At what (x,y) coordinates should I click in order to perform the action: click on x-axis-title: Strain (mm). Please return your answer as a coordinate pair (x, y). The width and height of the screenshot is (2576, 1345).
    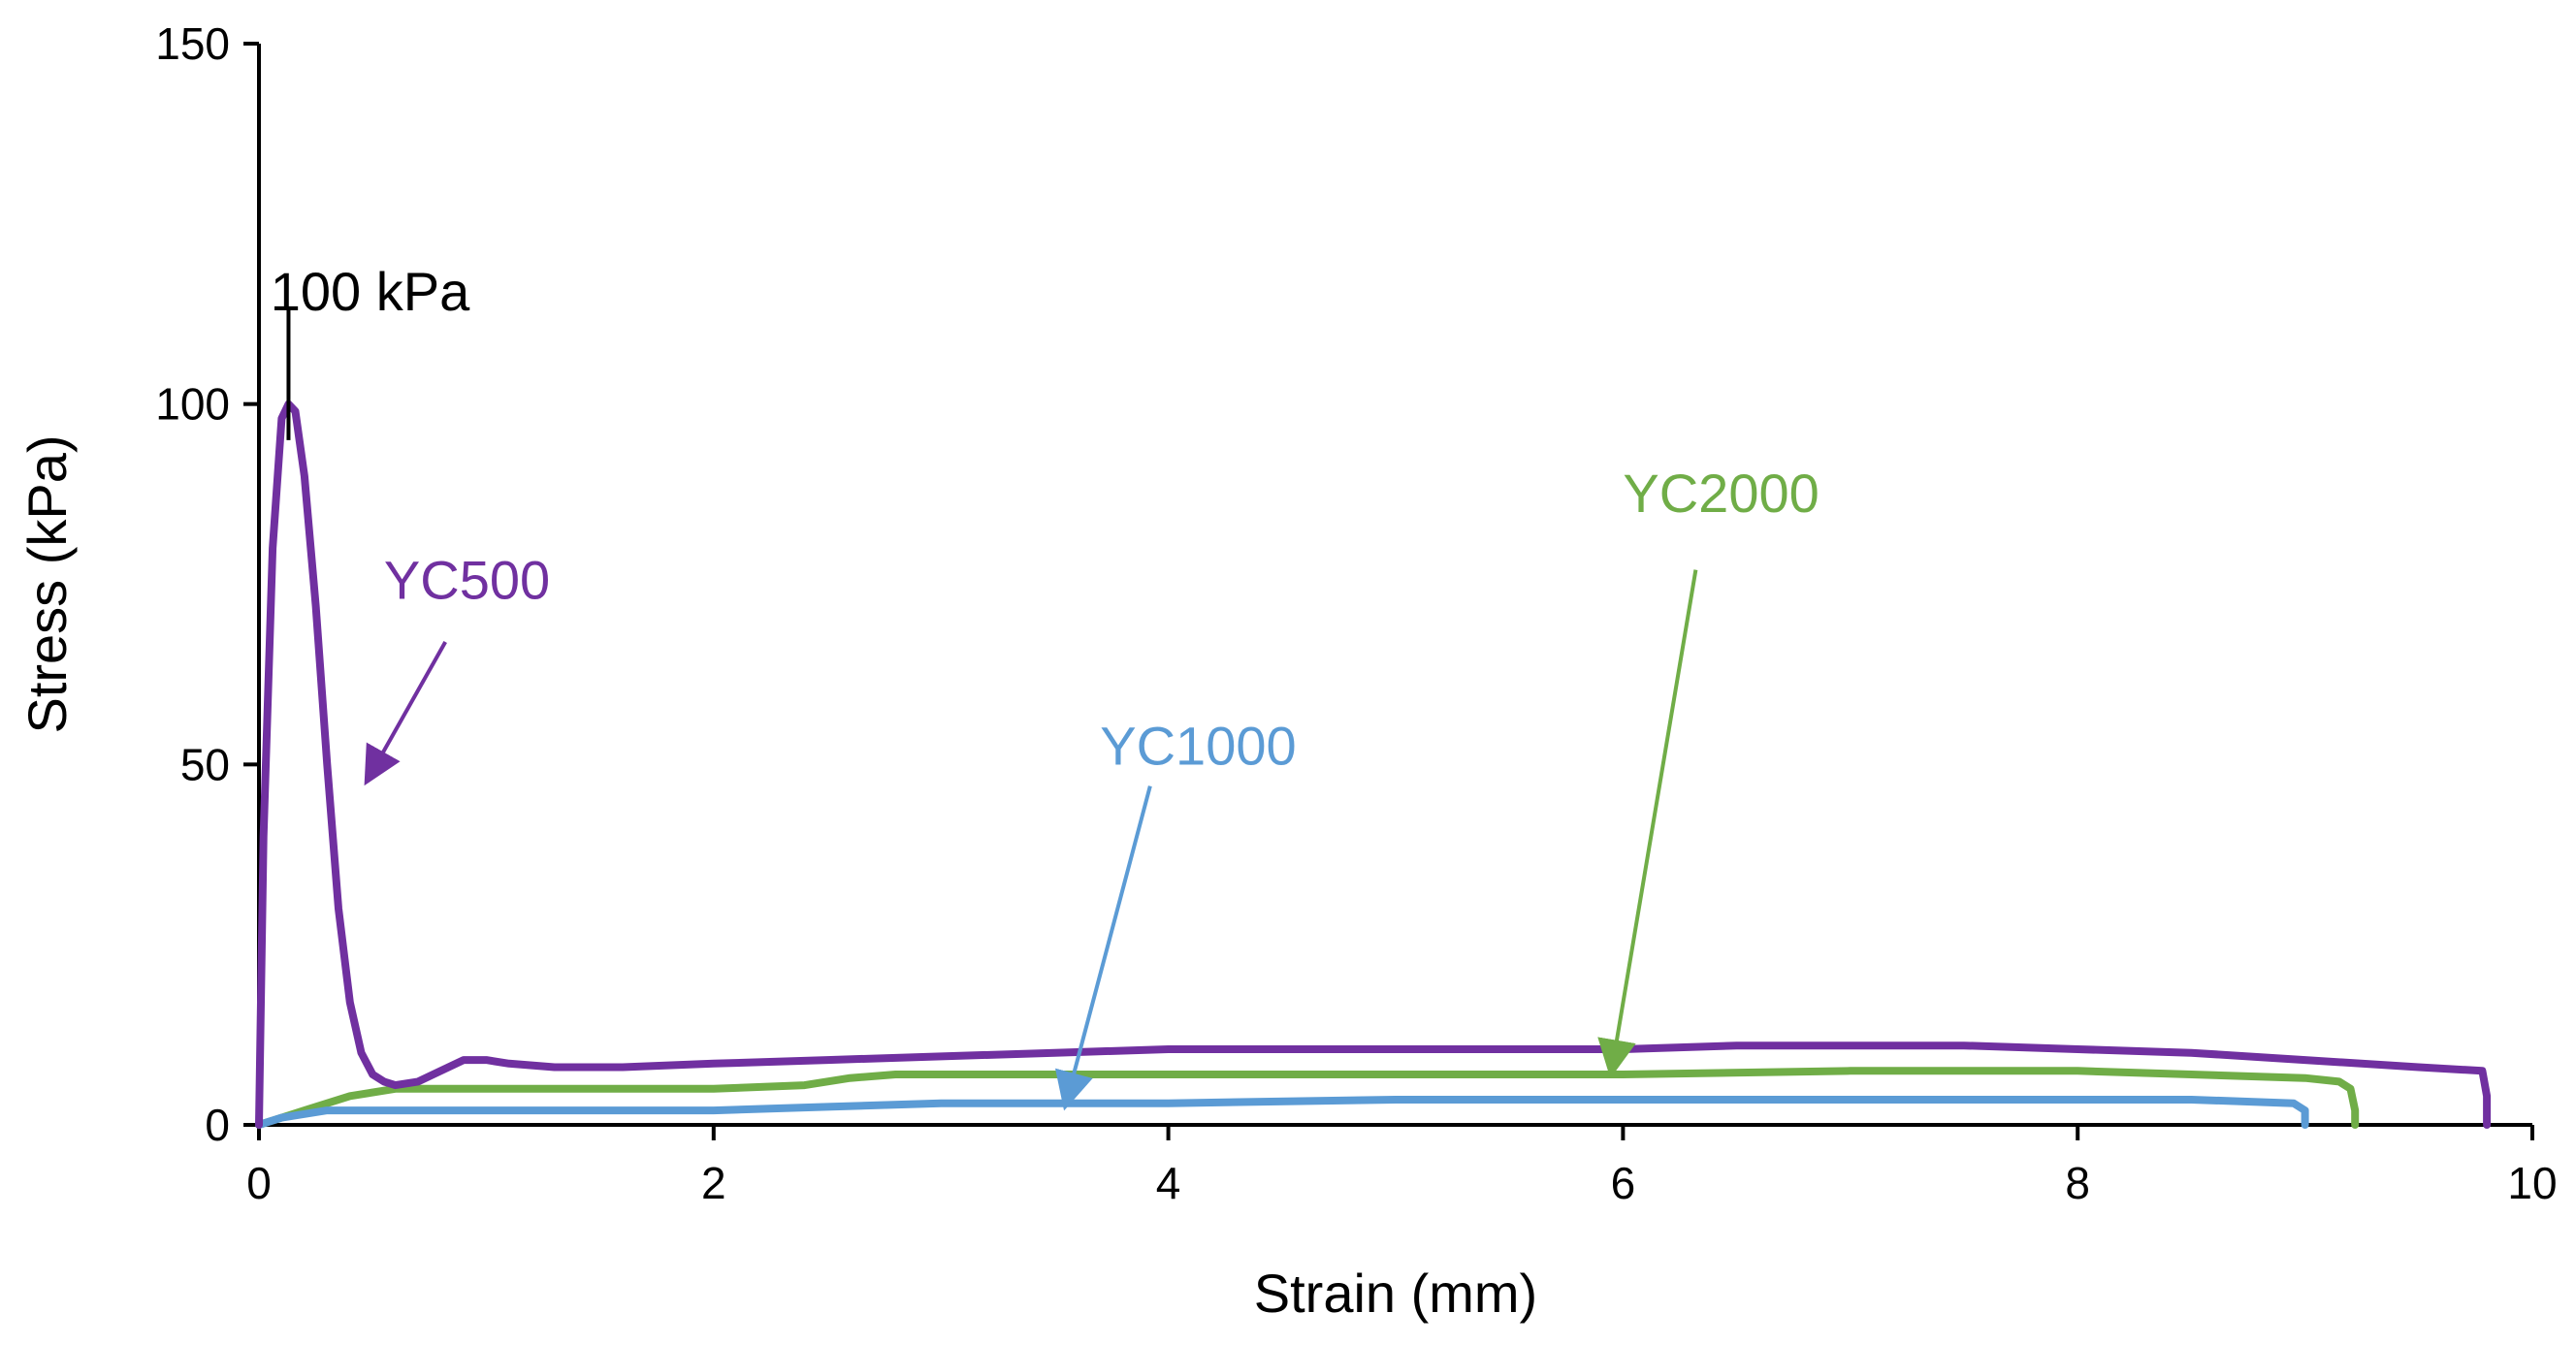
    Looking at the image, I should click on (1395, 1293).